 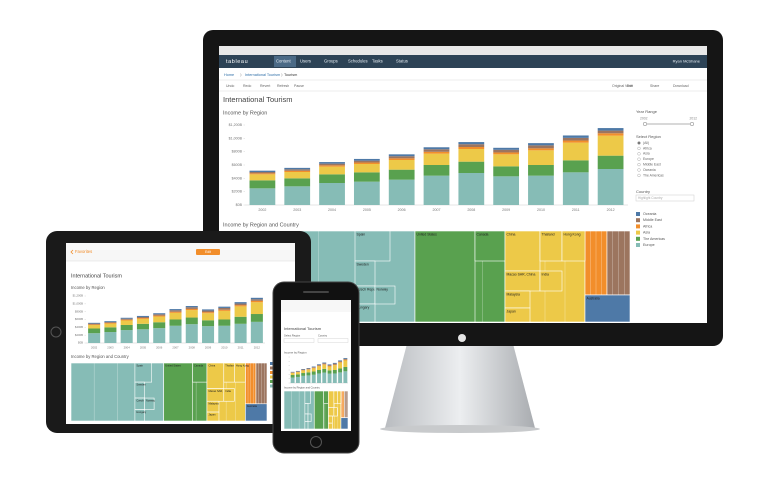 I want to click on chart-title: Income by Region, so click(x=295, y=353).